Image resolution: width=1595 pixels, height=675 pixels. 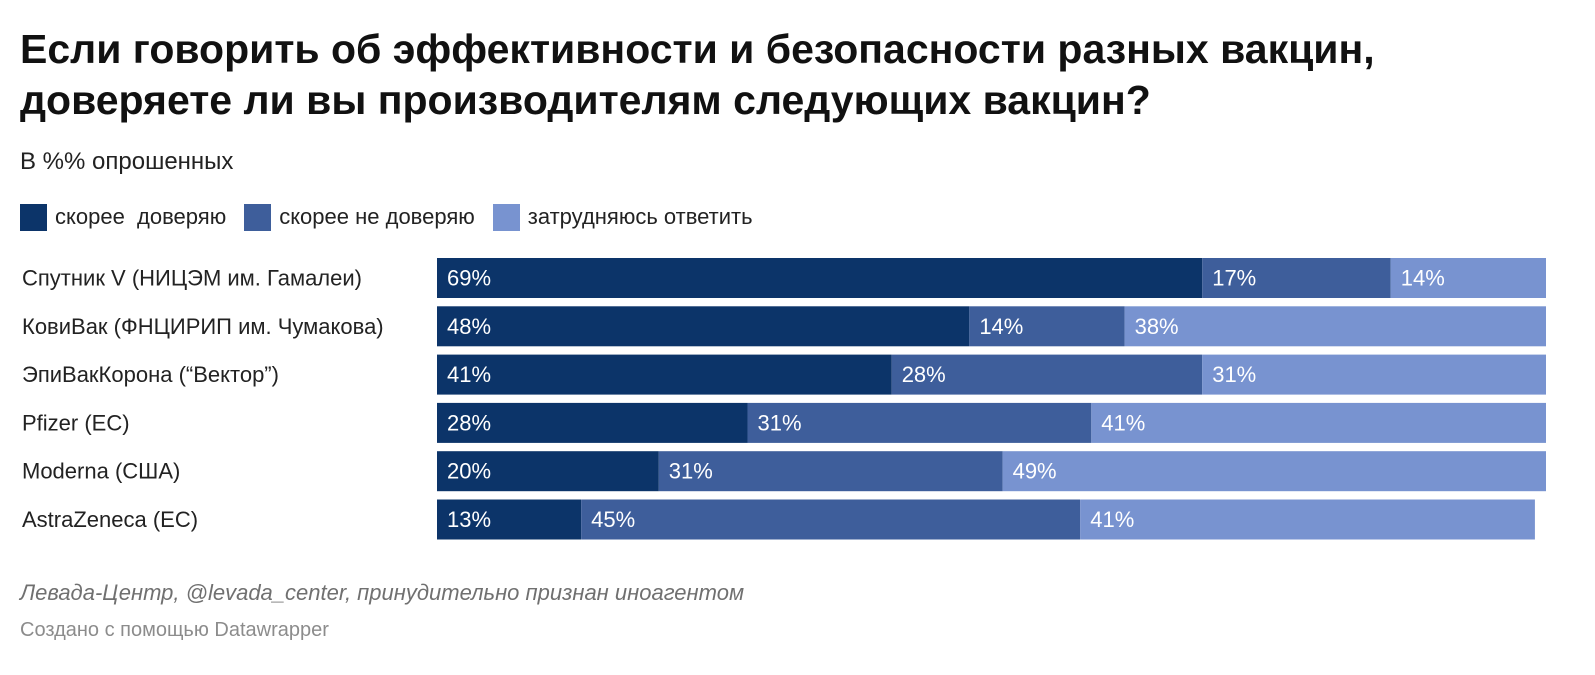 What do you see at coordinates (127, 161) in the screenshot?
I see `chart-subtitle: В %% опрошенных` at bounding box center [127, 161].